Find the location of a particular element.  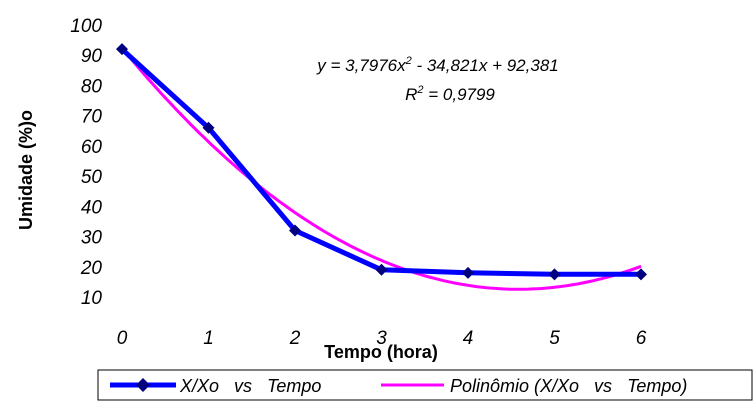

x-tick-label: 2 is located at coordinates (295, 338).